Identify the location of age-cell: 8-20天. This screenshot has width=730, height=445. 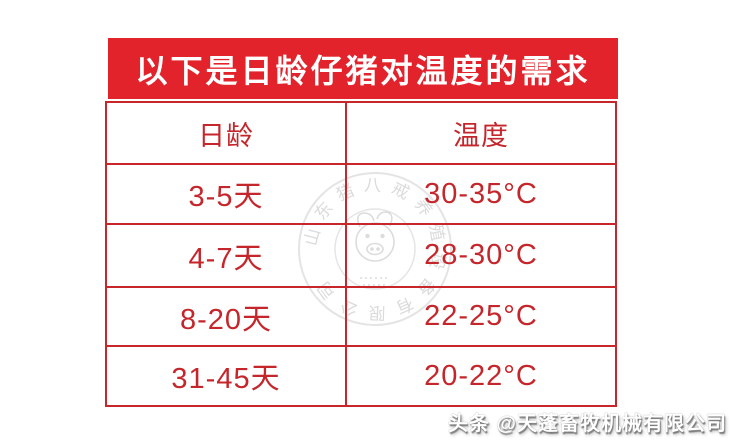
(227, 316).